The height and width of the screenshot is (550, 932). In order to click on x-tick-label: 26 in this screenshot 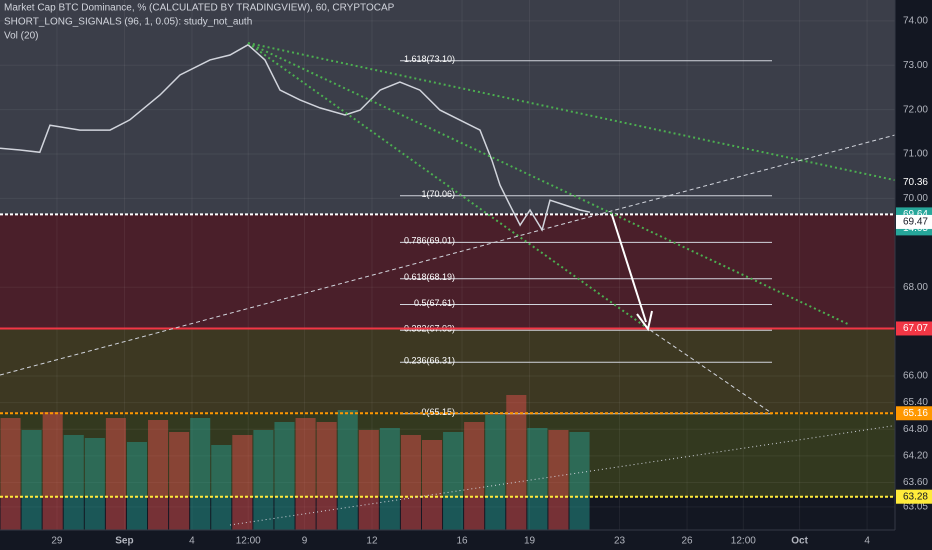, I will do `click(687, 541)`.